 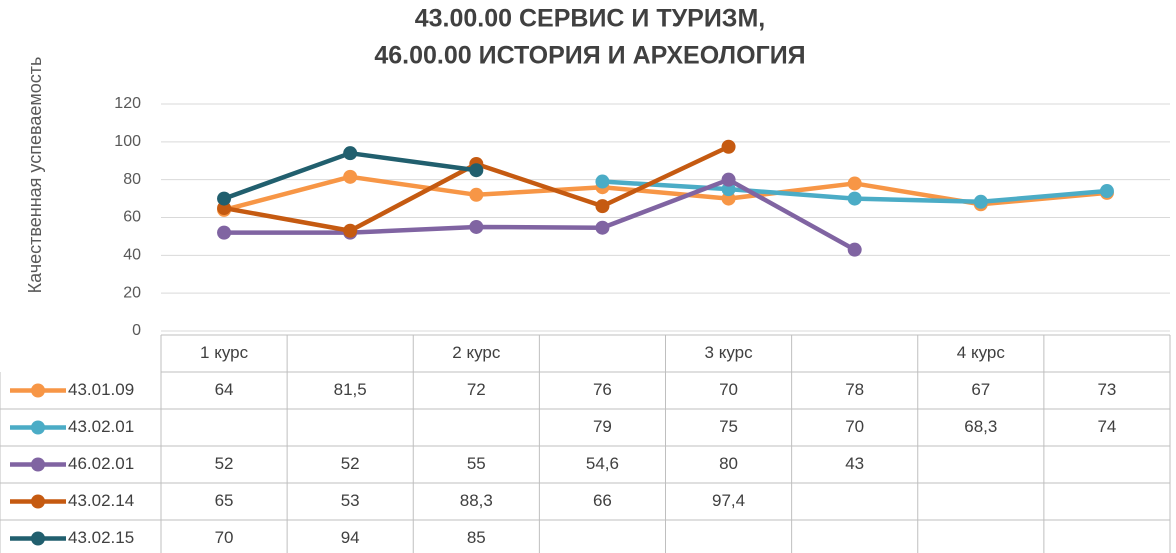 What do you see at coordinates (981, 352) in the screenshot?
I see `x-tick-label: 4 курс` at bounding box center [981, 352].